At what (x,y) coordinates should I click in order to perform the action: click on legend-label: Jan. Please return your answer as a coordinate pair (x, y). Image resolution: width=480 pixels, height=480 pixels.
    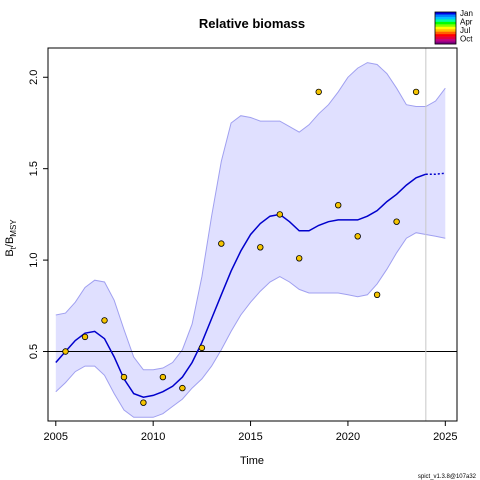
    Looking at the image, I should click on (466, 13).